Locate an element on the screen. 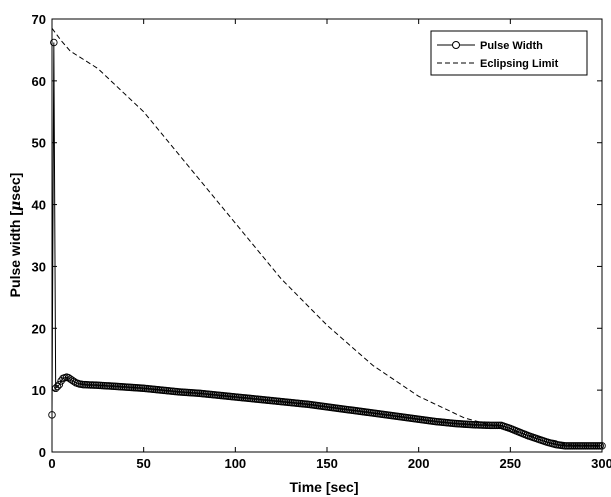 The height and width of the screenshot is (497, 611). x-tick-label: 100 is located at coordinates (235, 463).